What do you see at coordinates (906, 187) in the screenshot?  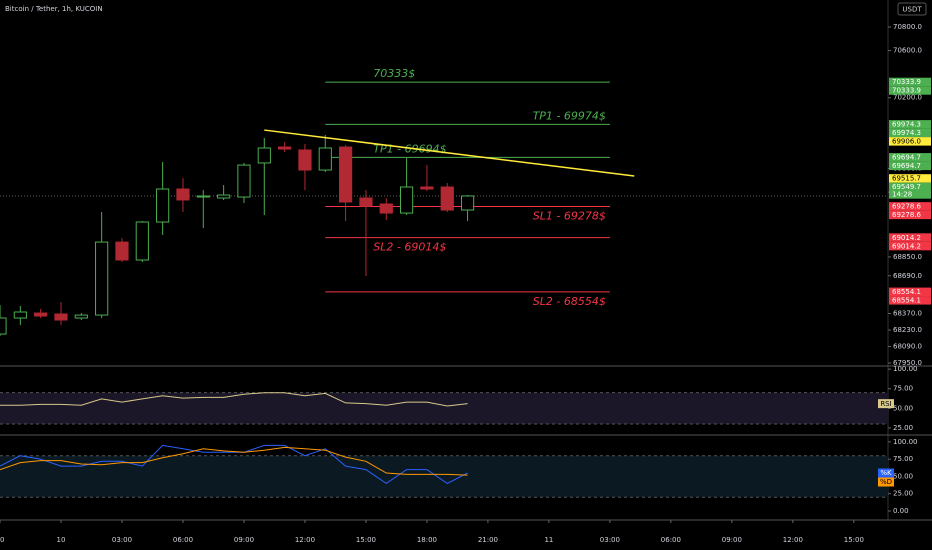 I see `price-tag-label: 69549.7` at bounding box center [906, 187].